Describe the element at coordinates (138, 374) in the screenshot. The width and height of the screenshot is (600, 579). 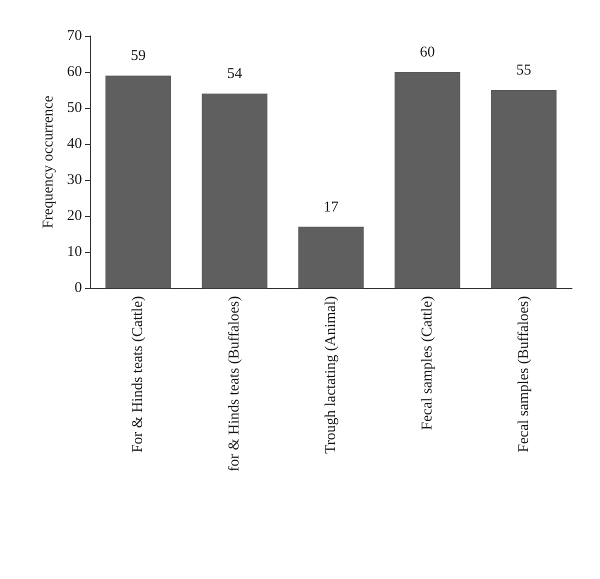
I see `x-tick-label: For & Hinds teats (Cattle)` at that location.